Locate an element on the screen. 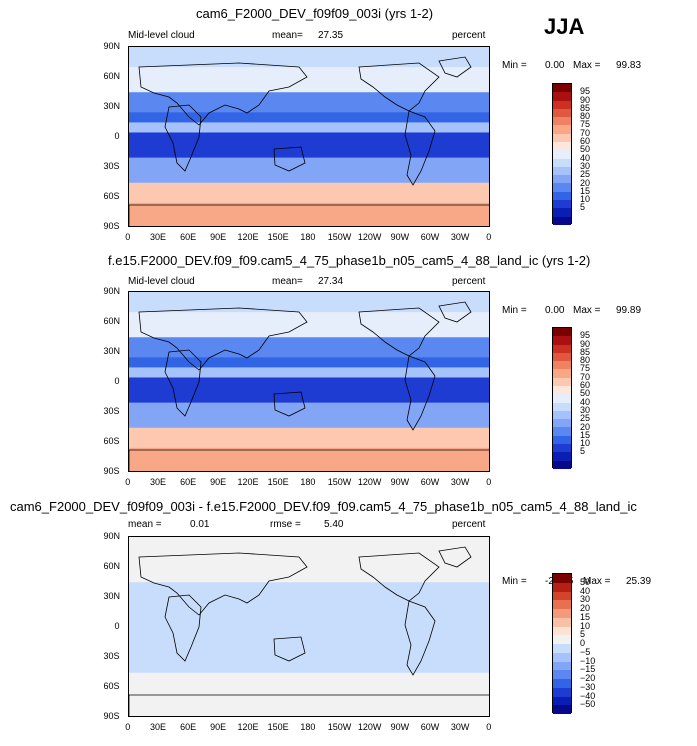 This screenshot has height=746, width=697. x-tick-label: 60E is located at coordinates (188, 237).